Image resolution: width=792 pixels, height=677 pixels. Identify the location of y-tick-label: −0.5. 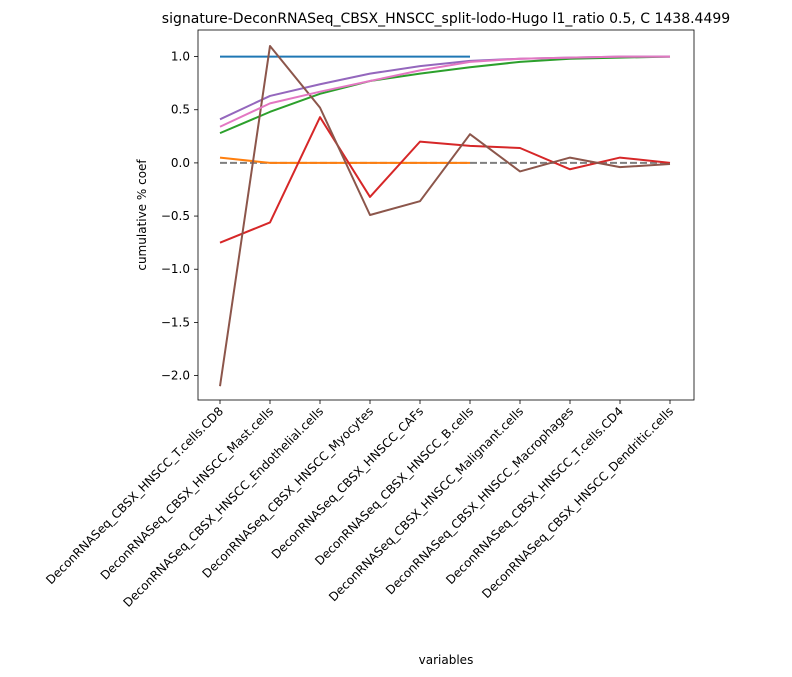
(175, 216).